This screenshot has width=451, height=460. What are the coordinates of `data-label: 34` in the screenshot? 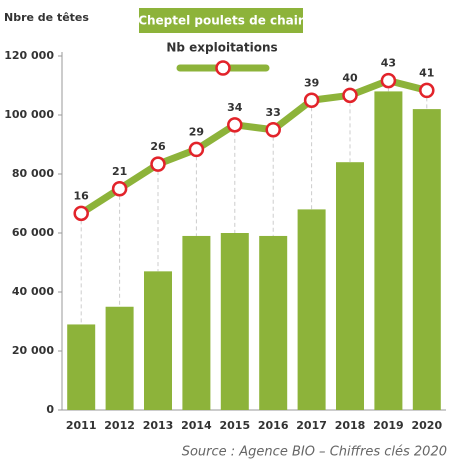 It's located at (235, 107).